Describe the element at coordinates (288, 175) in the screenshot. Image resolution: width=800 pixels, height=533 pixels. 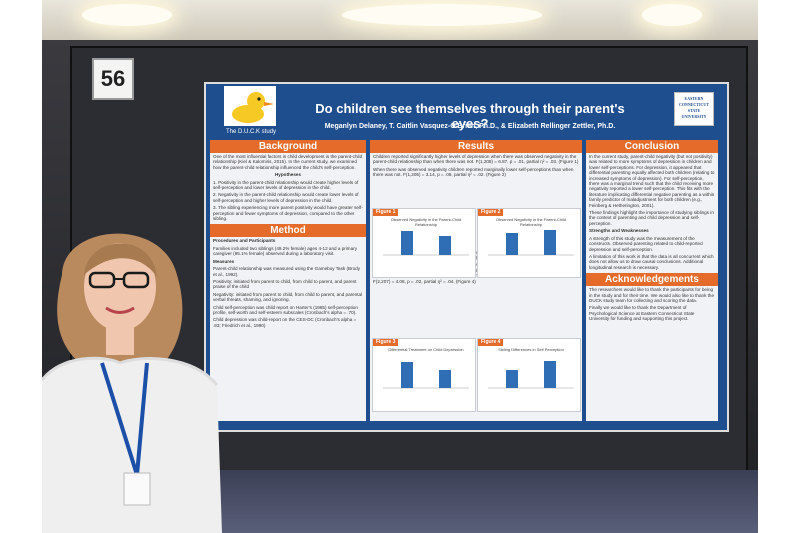
I see `hypotheses-heading: Hypotheses` at that location.